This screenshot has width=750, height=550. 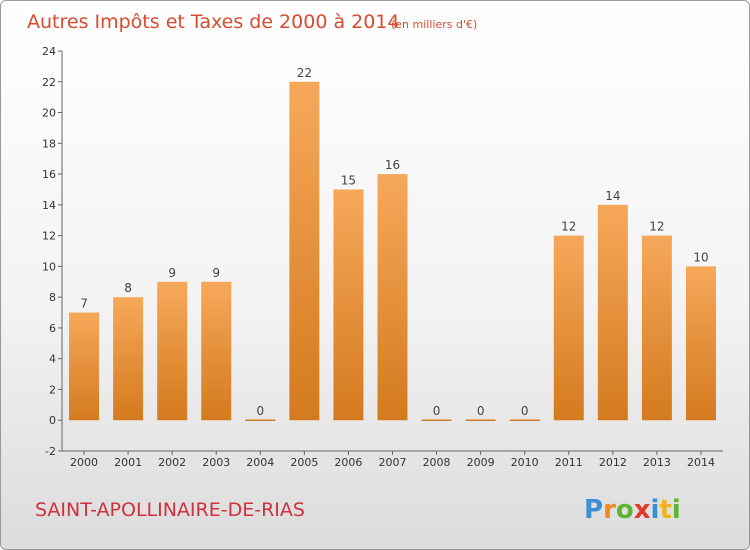 I want to click on y-tick-label: 8, so click(x=52, y=297).